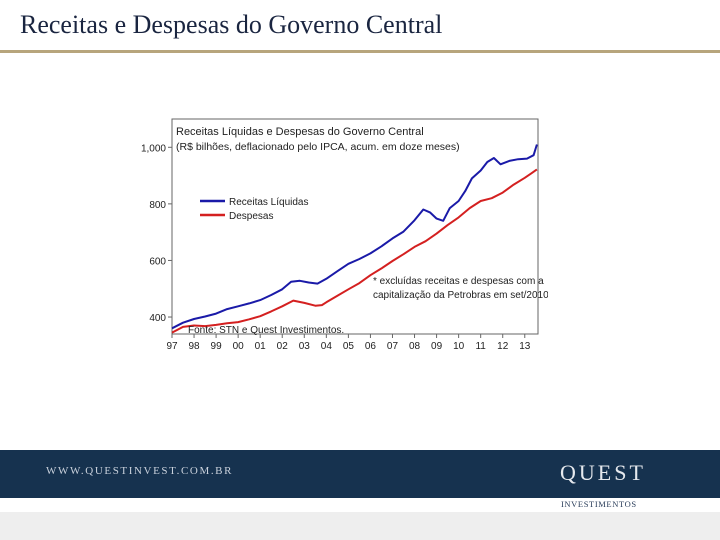 Image resolution: width=720 pixels, height=540 pixels. Describe the element at coordinates (156, 233) in the screenshot. I see `y-axis: 400 600 800 1,000` at that location.